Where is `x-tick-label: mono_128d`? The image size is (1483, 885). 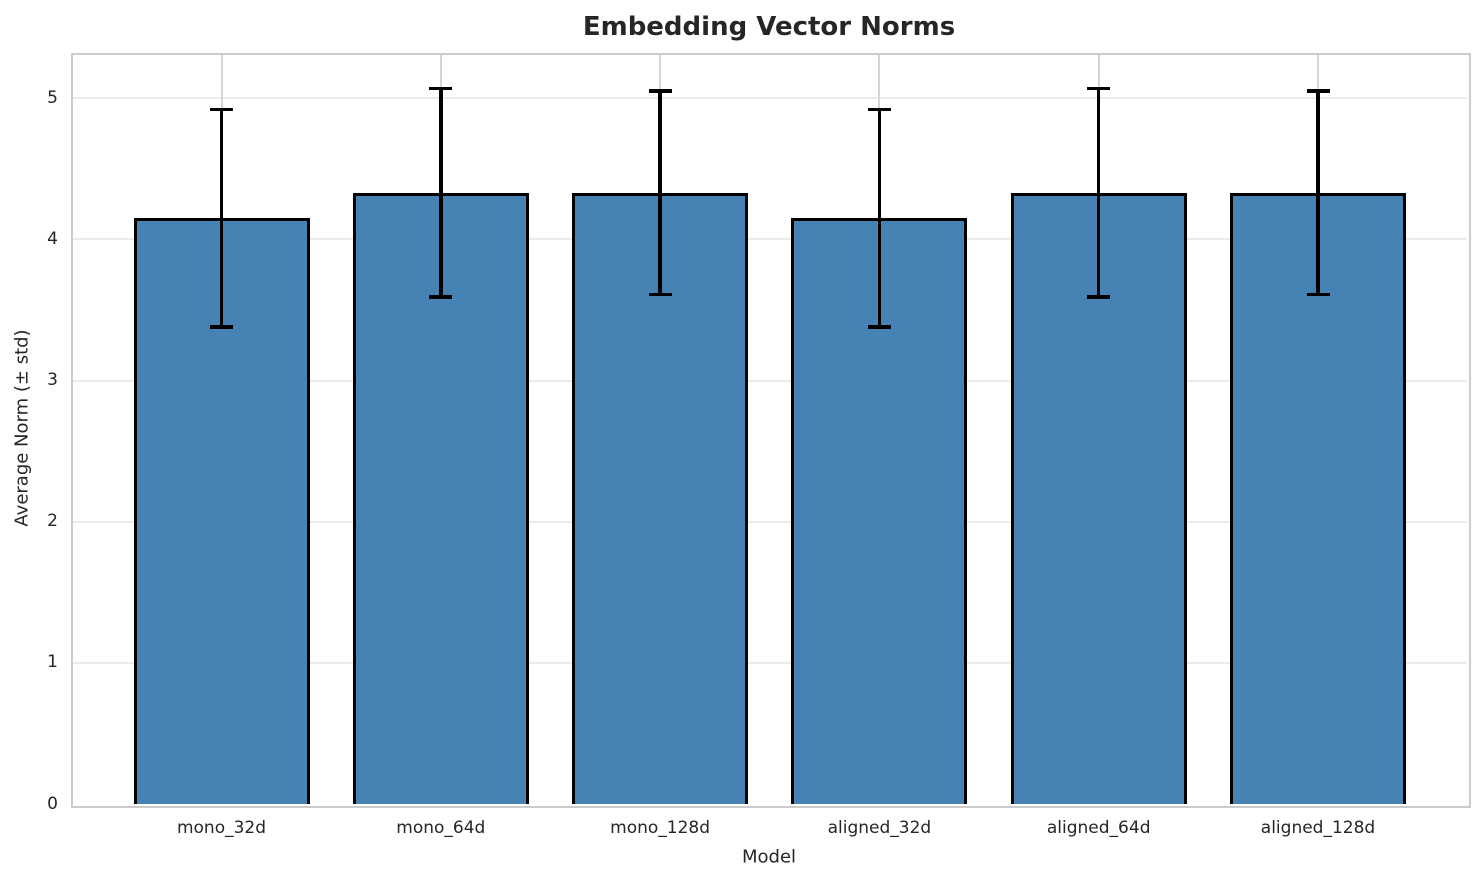 x-tick-label: mono_128d is located at coordinates (660, 828).